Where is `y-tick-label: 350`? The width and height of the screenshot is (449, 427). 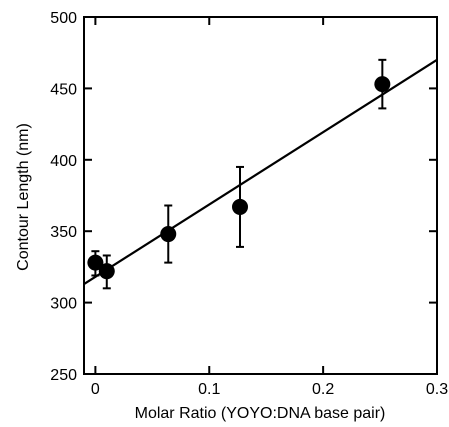 y-tick-label: 350 is located at coordinates (63, 232).